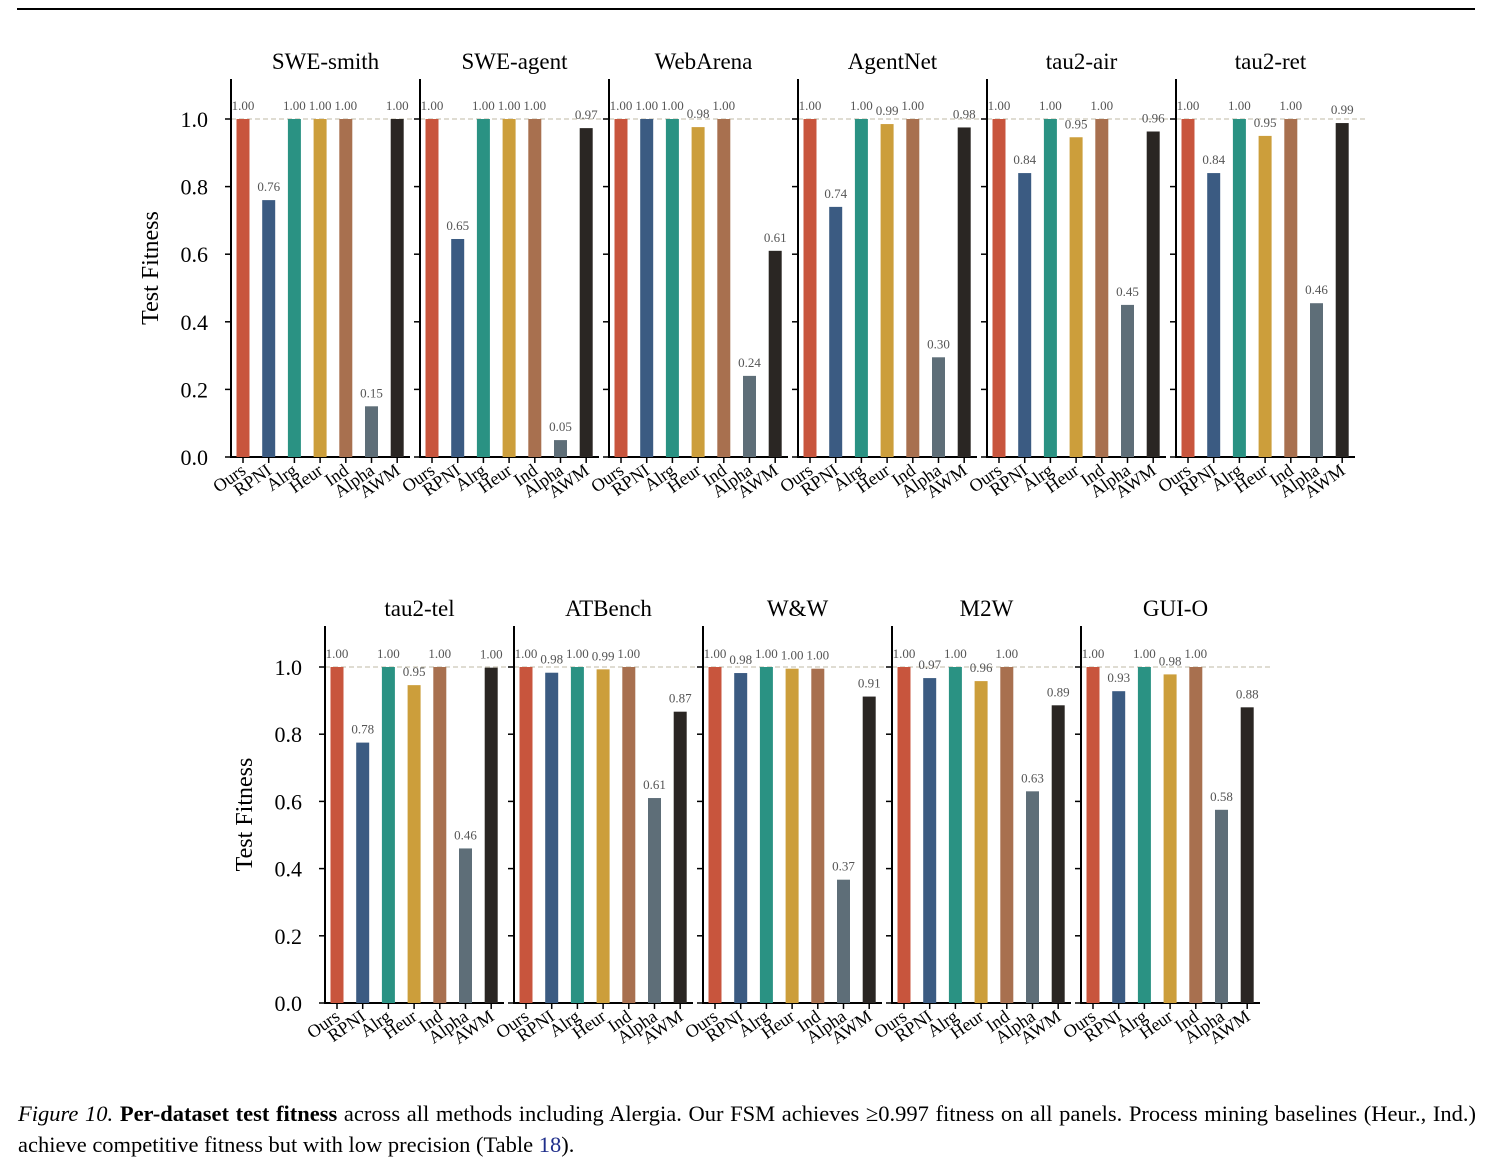 Image resolution: width=1491 pixels, height=1175 pixels. Describe the element at coordinates (654, 784) in the screenshot. I see `bar-value-label: 0.61` at that location.